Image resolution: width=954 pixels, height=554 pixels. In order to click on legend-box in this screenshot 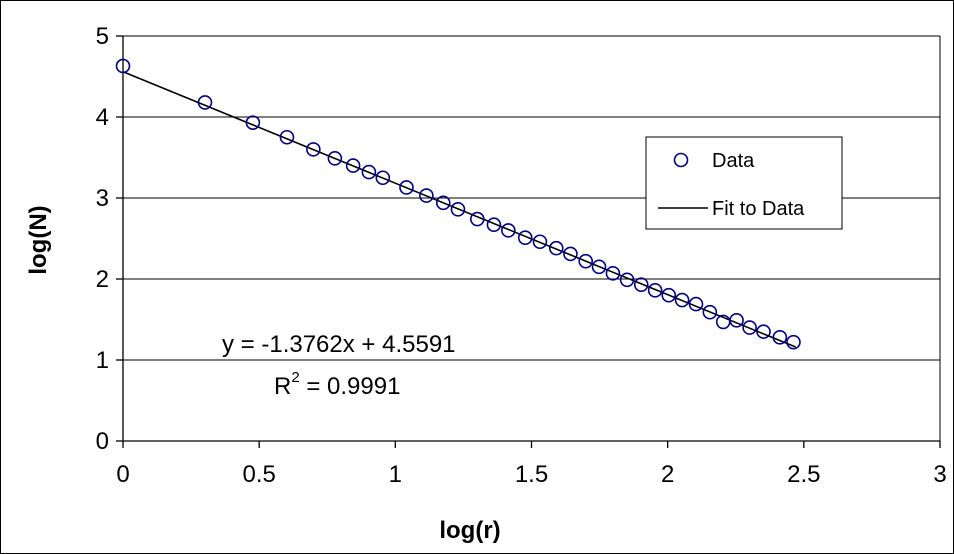, I will do `click(744, 183)`.